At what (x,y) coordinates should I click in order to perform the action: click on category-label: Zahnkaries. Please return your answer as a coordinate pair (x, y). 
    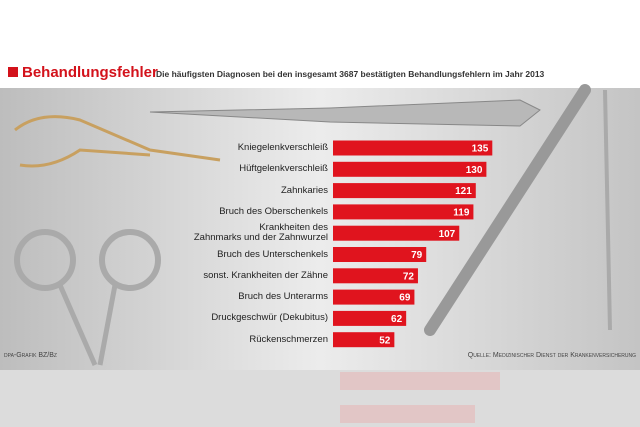
    Looking at the image, I should click on (304, 190).